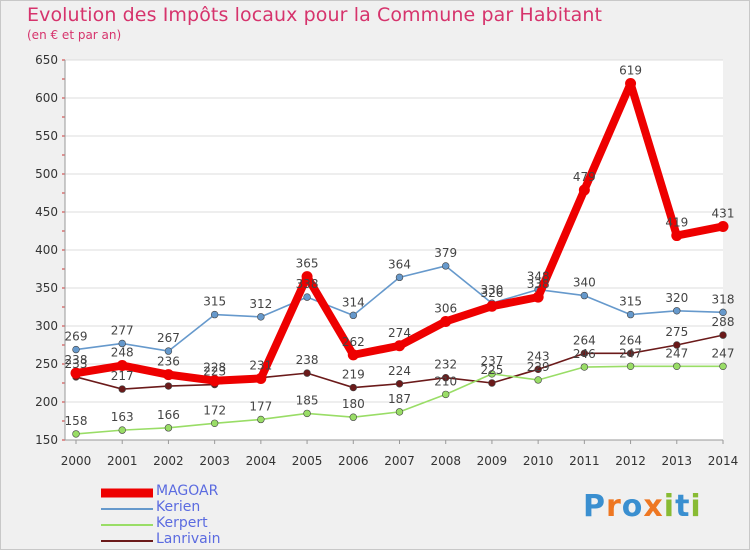 Image resolution: width=750 pixels, height=551 pixels. What do you see at coordinates (445, 253) in the screenshot?
I see `data-label-kerien: 379` at bounding box center [445, 253].